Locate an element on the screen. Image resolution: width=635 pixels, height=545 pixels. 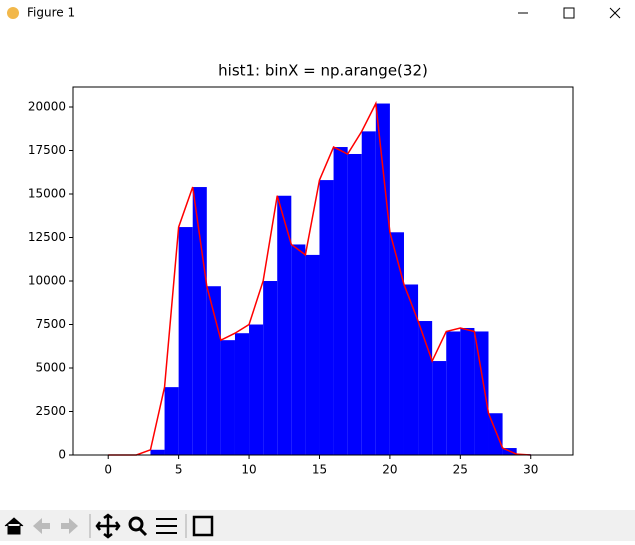
y-tick-label: 0 is located at coordinates (62, 455).